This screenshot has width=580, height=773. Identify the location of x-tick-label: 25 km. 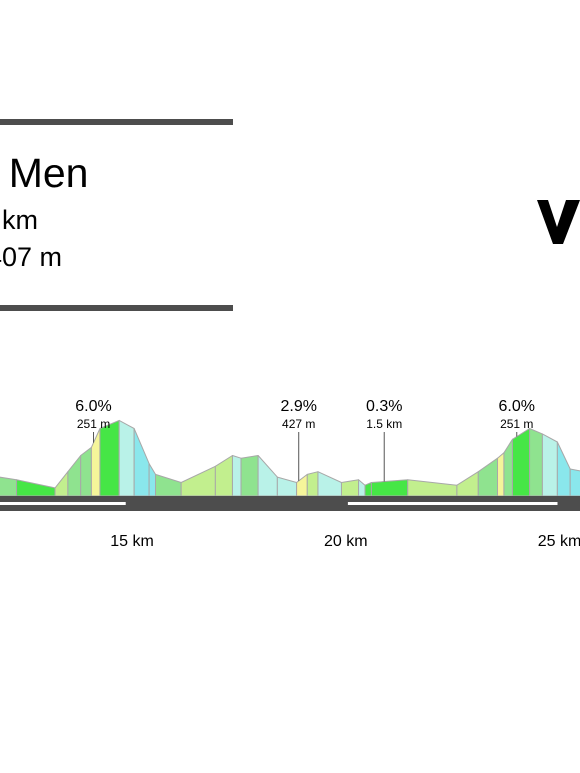
(559, 541).